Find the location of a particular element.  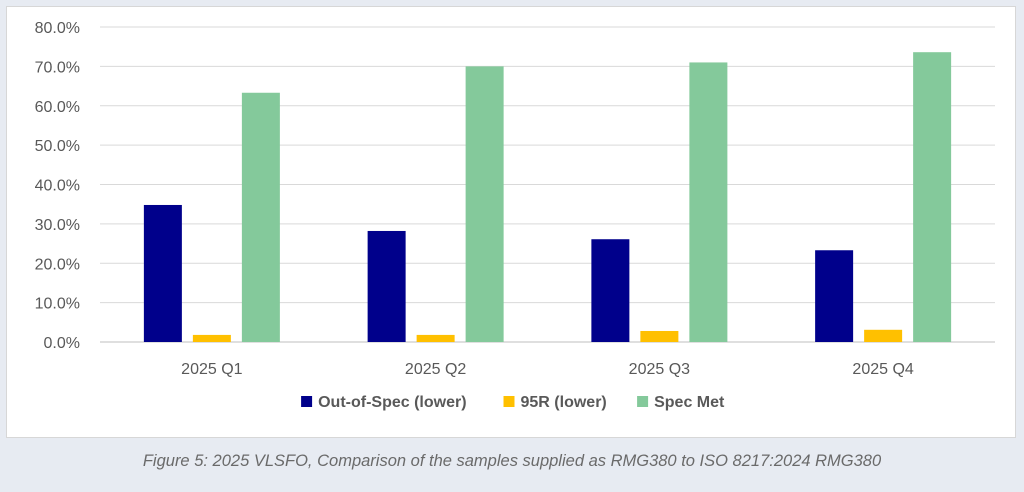

legend: Out-of-Spec (lower) 95R (lower) Spec Met is located at coordinates (513, 402).